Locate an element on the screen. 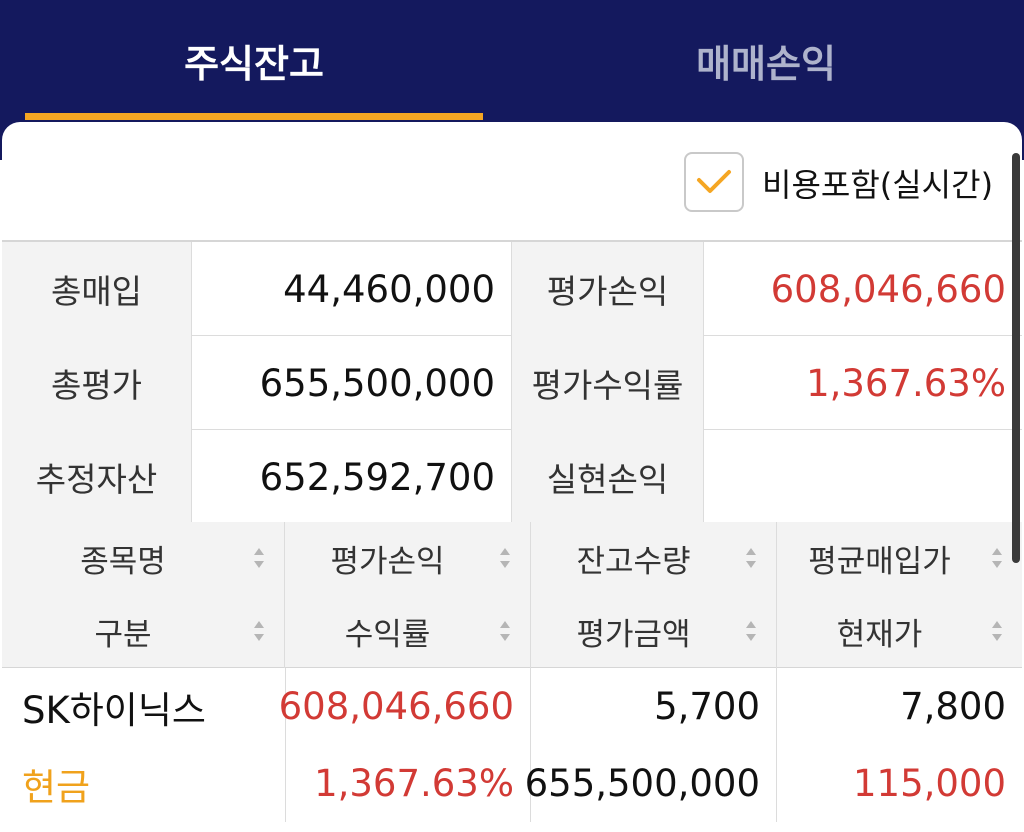 This screenshot has width=1024, height=832. header-label: 구분 is located at coordinates (123, 635).